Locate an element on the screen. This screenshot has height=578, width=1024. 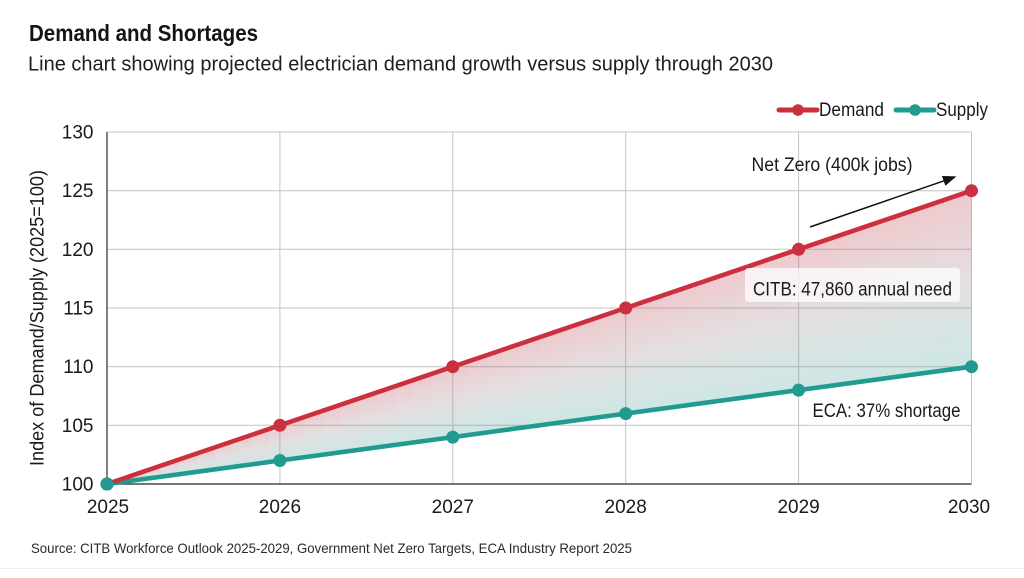
svg-text: 105 is located at coordinates (78, 426).